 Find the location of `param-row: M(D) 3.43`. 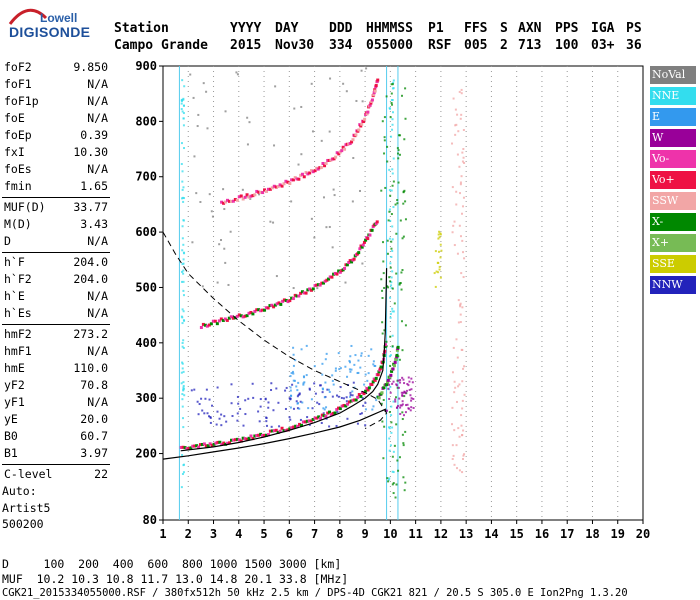

param-row: M(D) 3.43 is located at coordinates (56, 225).